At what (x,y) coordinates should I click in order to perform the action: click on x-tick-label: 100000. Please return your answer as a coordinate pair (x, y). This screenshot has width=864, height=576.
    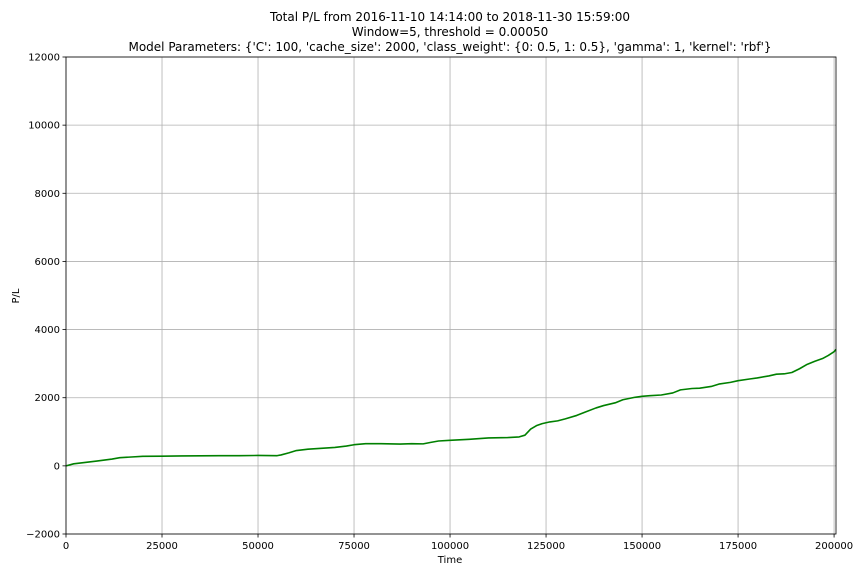
    Looking at the image, I should click on (450, 546).